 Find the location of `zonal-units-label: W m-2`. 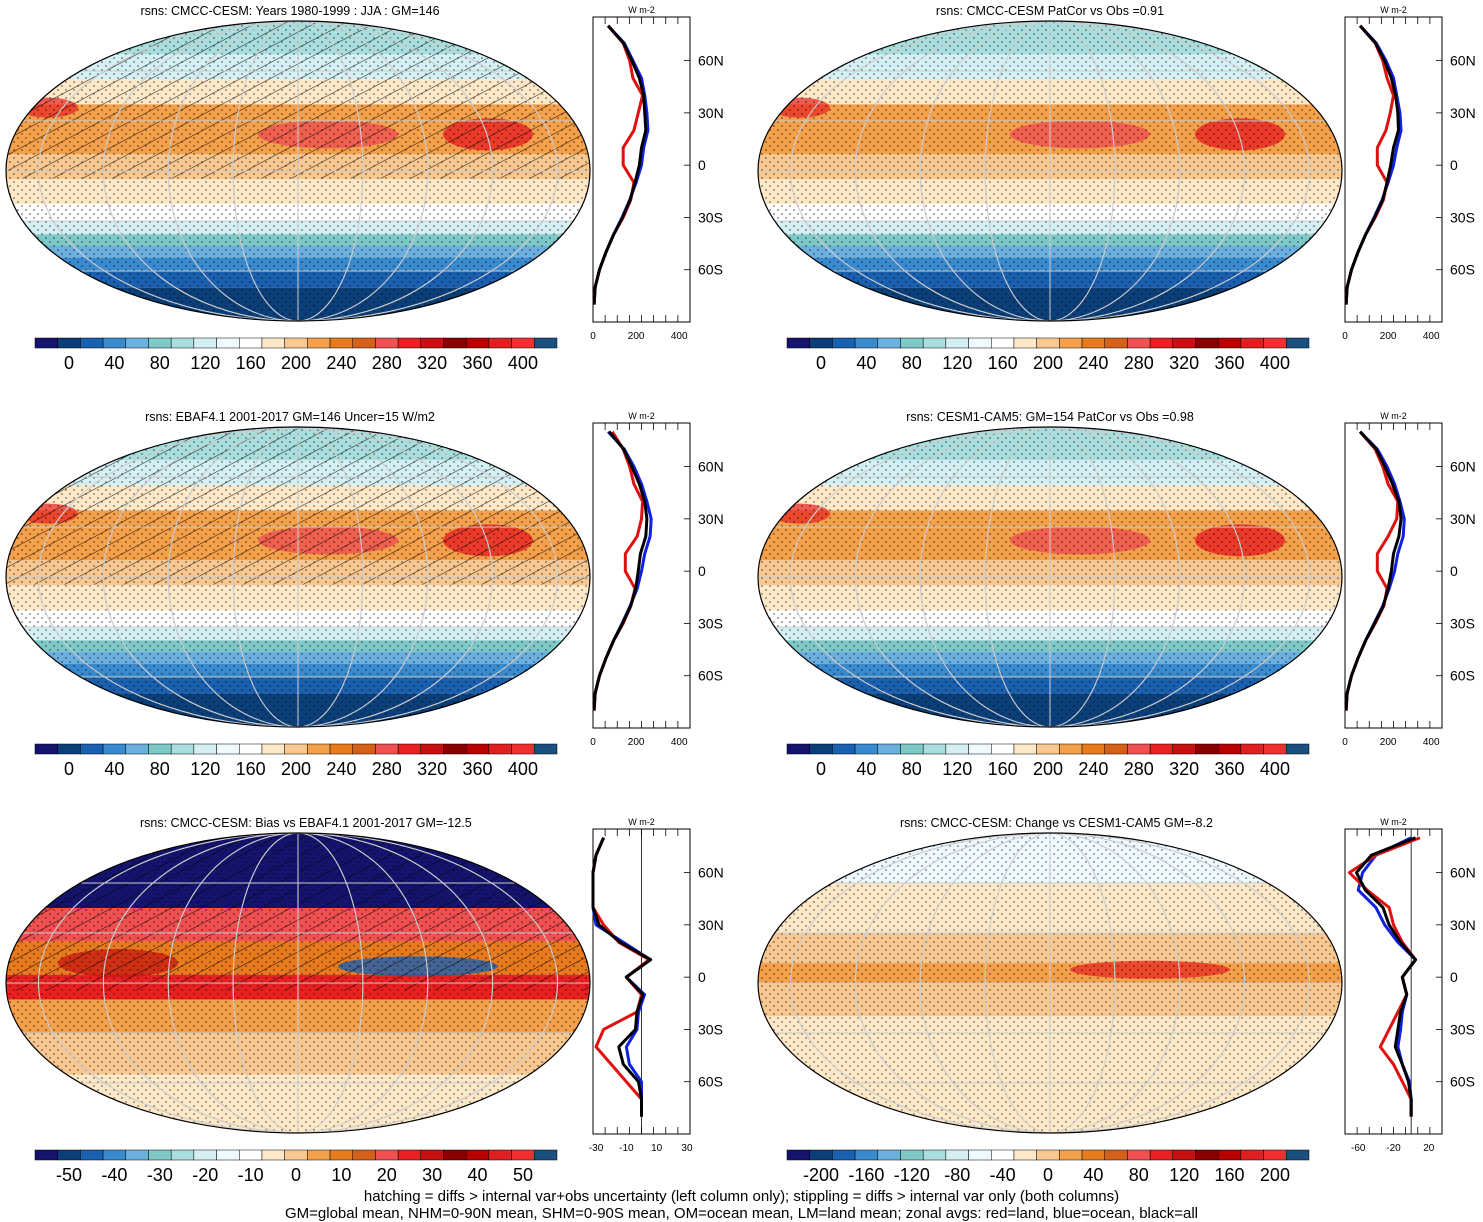

zonal-units-label: W m-2 is located at coordinates (641, 416).